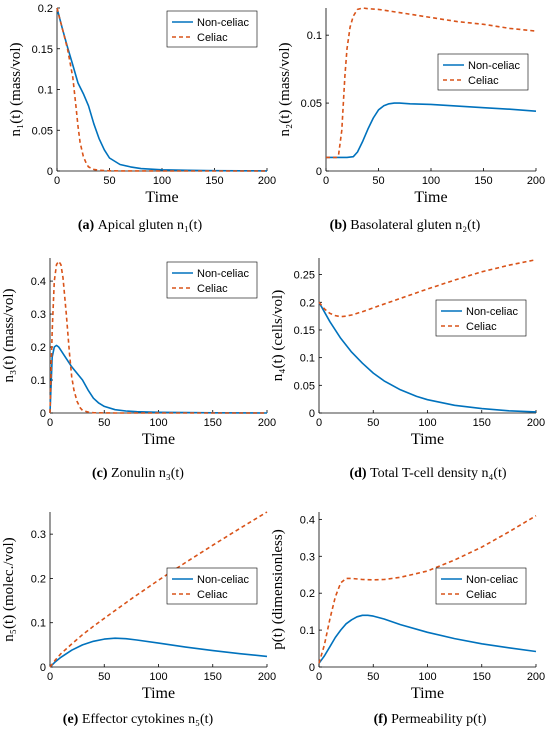 Image resolution: width=550 pixels, height=740 pixels. What do you see at coordinates (150, 225) in the screenshot?
I see `caption-text: Apical gluten n₁(t)` at bounding box center [150, 225].